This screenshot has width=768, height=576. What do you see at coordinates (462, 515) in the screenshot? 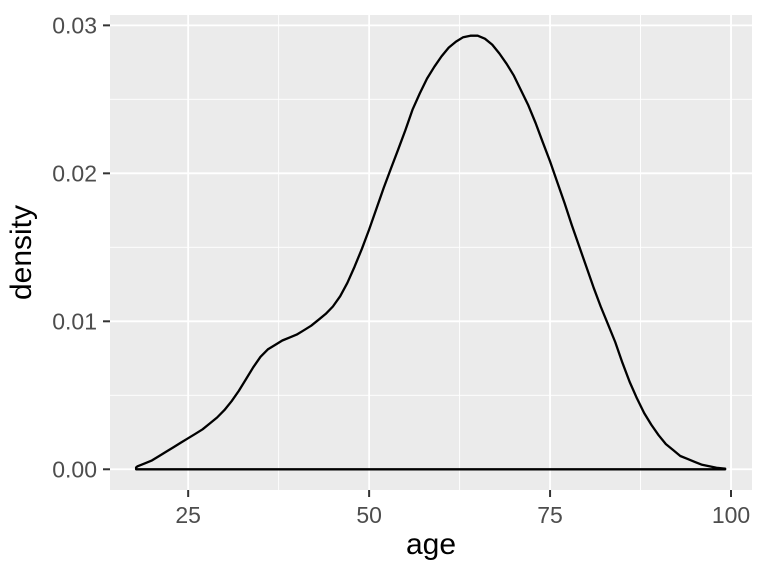
I see `x-axis-tick-labels: 25 50 75 100` at bounding box center [462, 515].